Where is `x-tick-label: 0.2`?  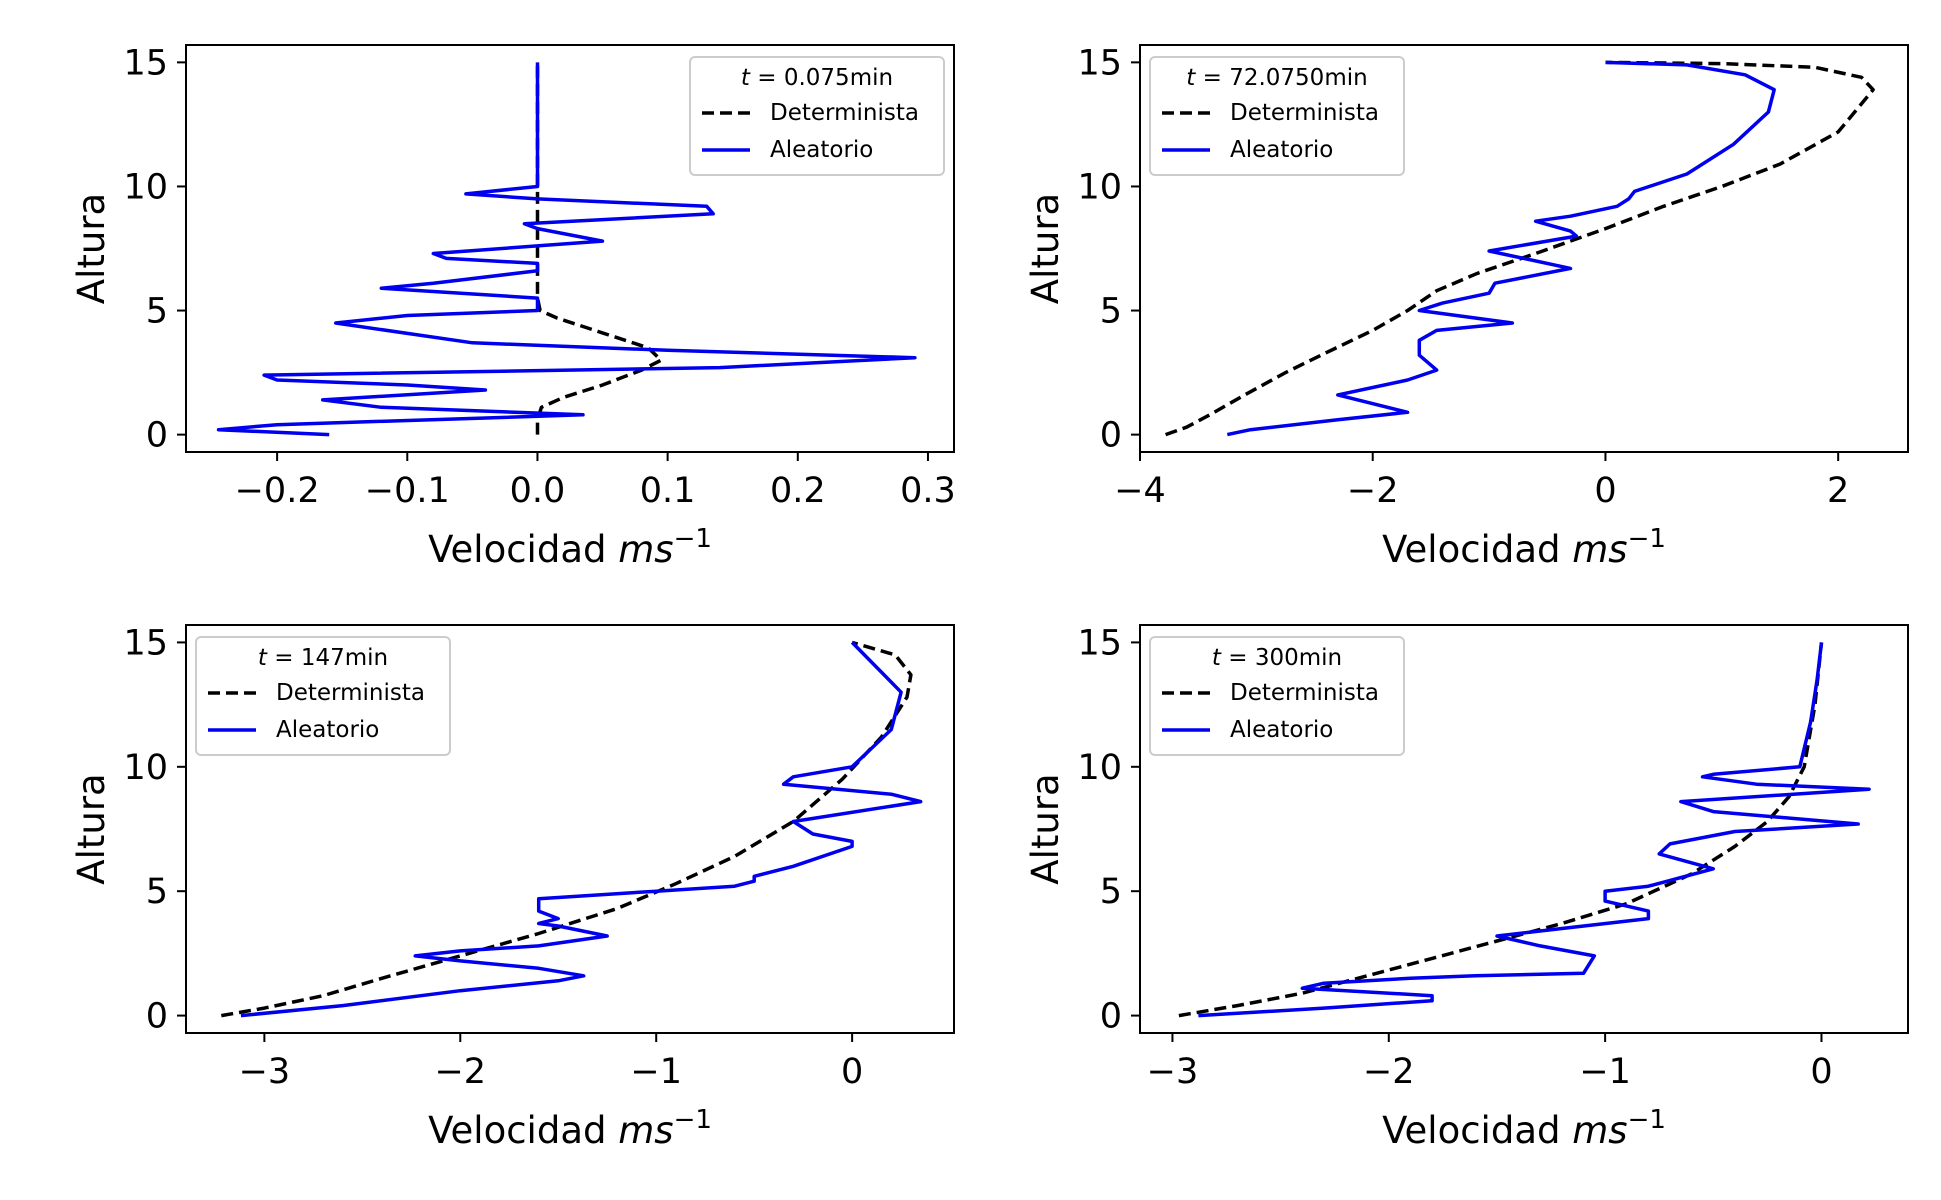
x-tick-label: 0.2 is located at coordinates (798, 491).